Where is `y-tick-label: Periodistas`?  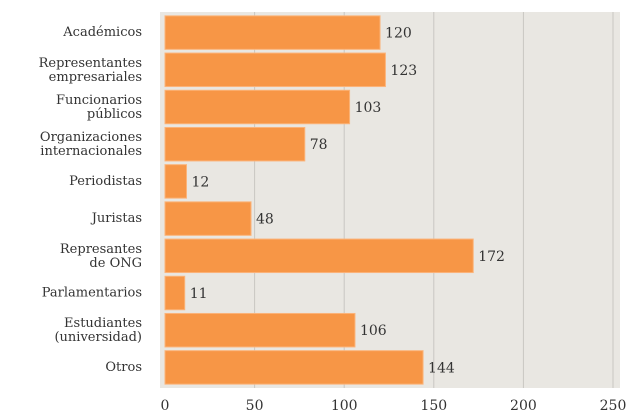
y-tick-label: Periodistas is located at coordinates (105, 181).